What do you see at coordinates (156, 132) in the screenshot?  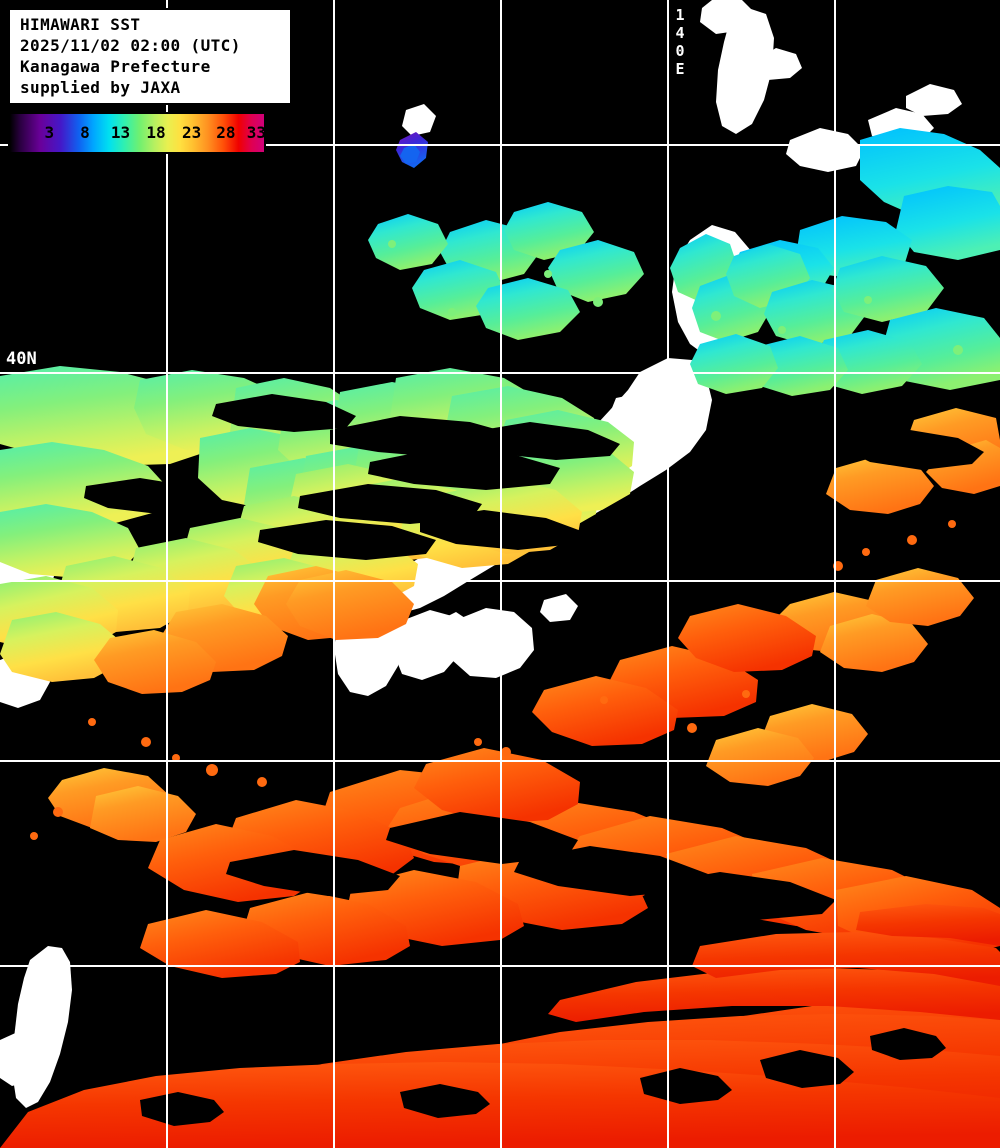 I see `colorbar-tick: 18` at bounding box center [156, 132].